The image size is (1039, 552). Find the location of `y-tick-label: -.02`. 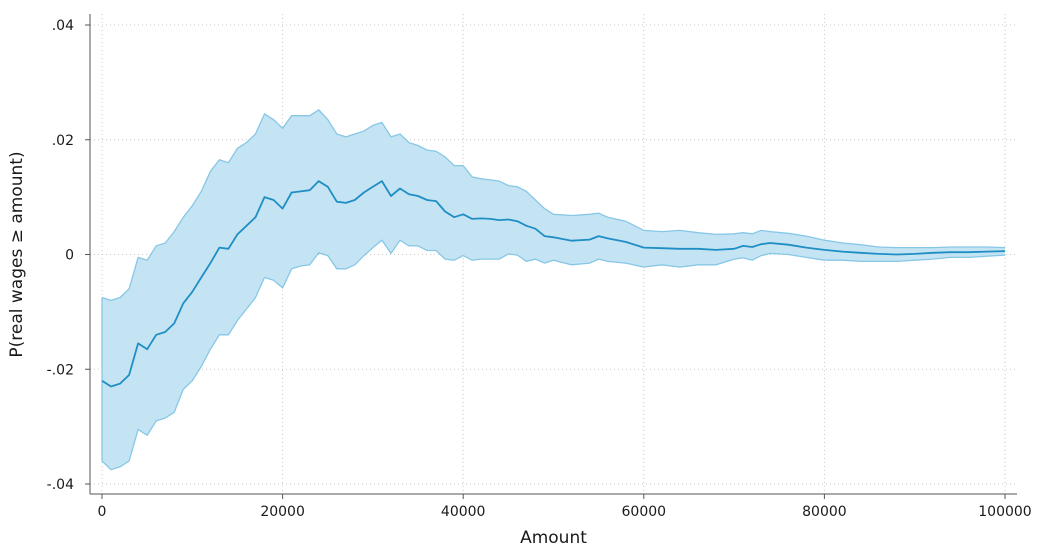

y-tick-label: -.02 is located at coordinates (60, 370).